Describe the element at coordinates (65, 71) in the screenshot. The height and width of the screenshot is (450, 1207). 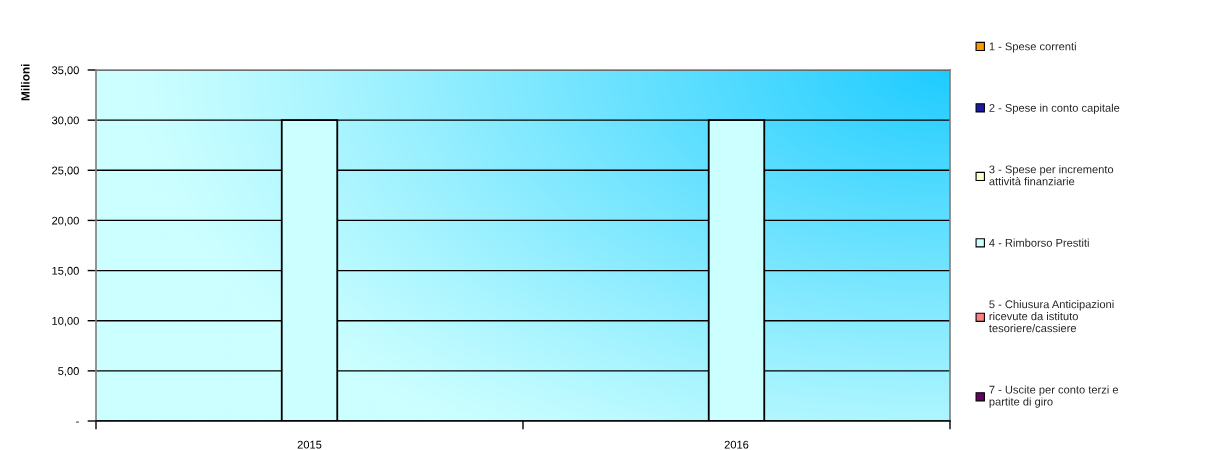
I see `y-tick-label: 35,00` at that location.